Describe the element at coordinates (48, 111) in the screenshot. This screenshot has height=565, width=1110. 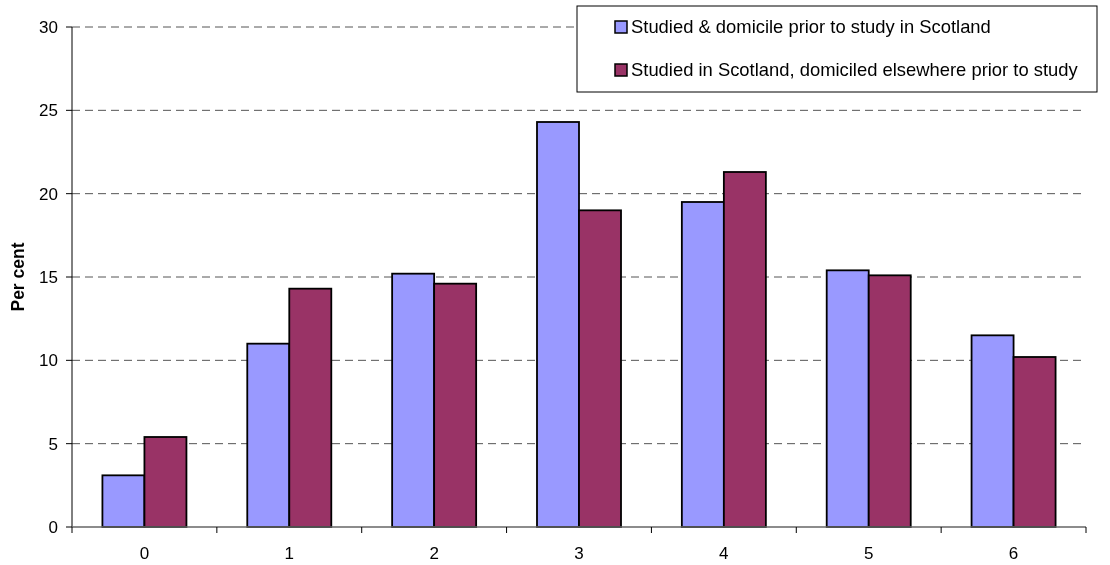
I see `y-tick-label: 25` at that location.